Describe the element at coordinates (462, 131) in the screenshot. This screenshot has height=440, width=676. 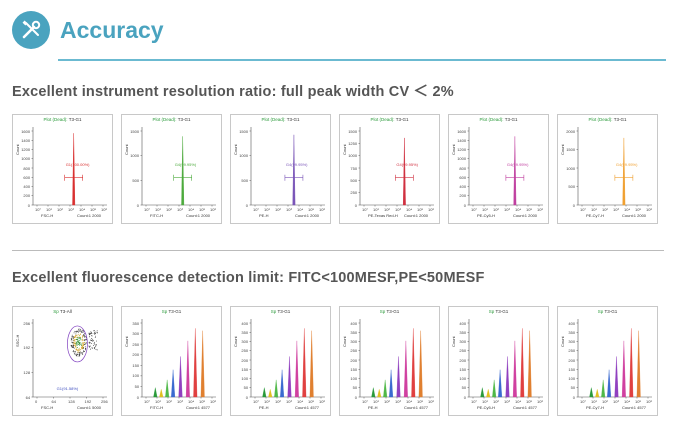
I see `y-tick-label: 1600` at that location.